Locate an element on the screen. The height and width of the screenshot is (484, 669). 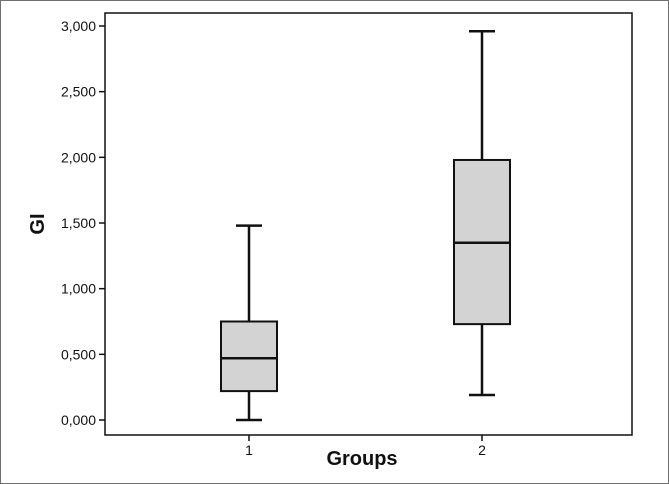
x-tick-label: 2 is located at coordinates (482, 450).